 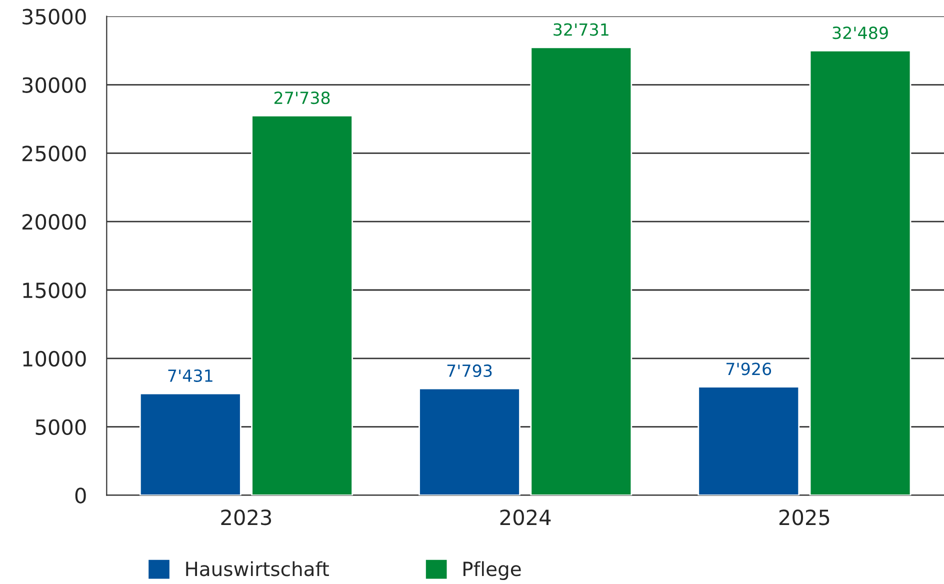 What do you see at coordinates (525, 517) in the screenshot?
I see `x-tick-label: 2024` at bounding box center [525, 517].